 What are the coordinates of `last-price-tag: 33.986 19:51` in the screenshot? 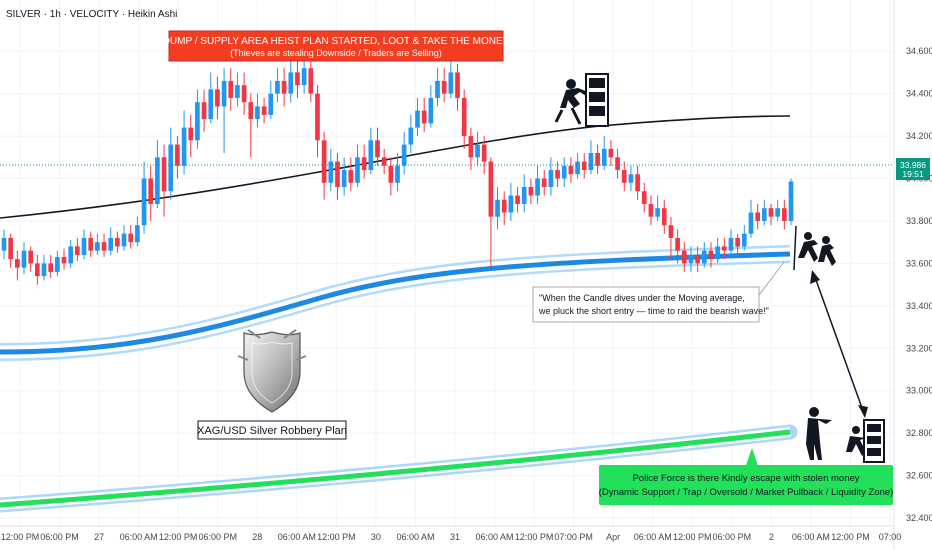 It's located at (913, 169).